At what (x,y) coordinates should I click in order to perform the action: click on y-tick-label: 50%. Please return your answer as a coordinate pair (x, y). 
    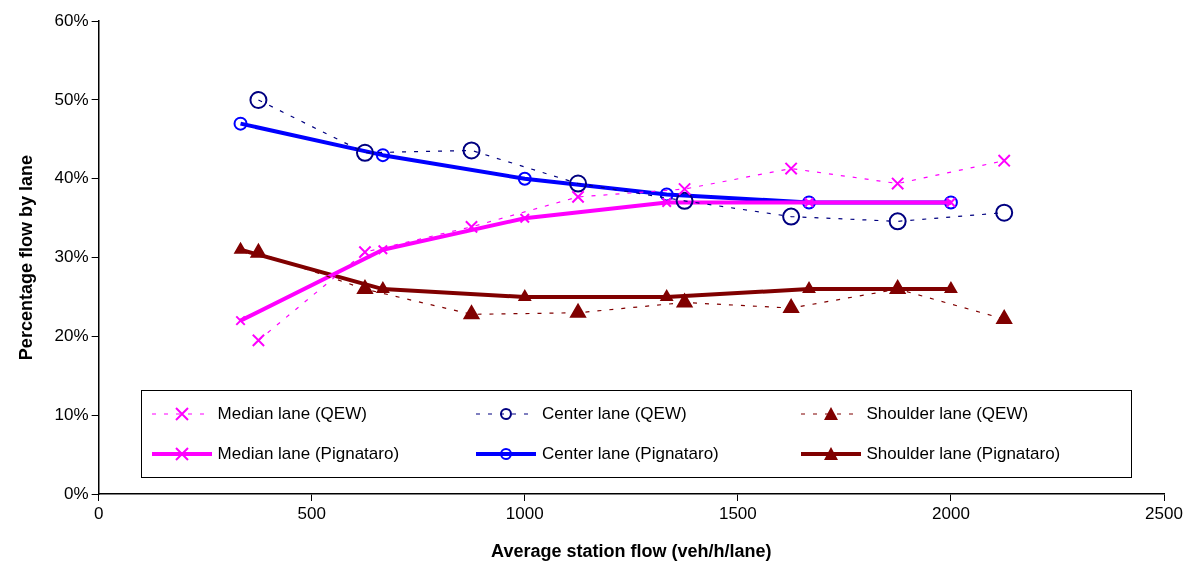
    Looking at the image, I should click on (71, 99).